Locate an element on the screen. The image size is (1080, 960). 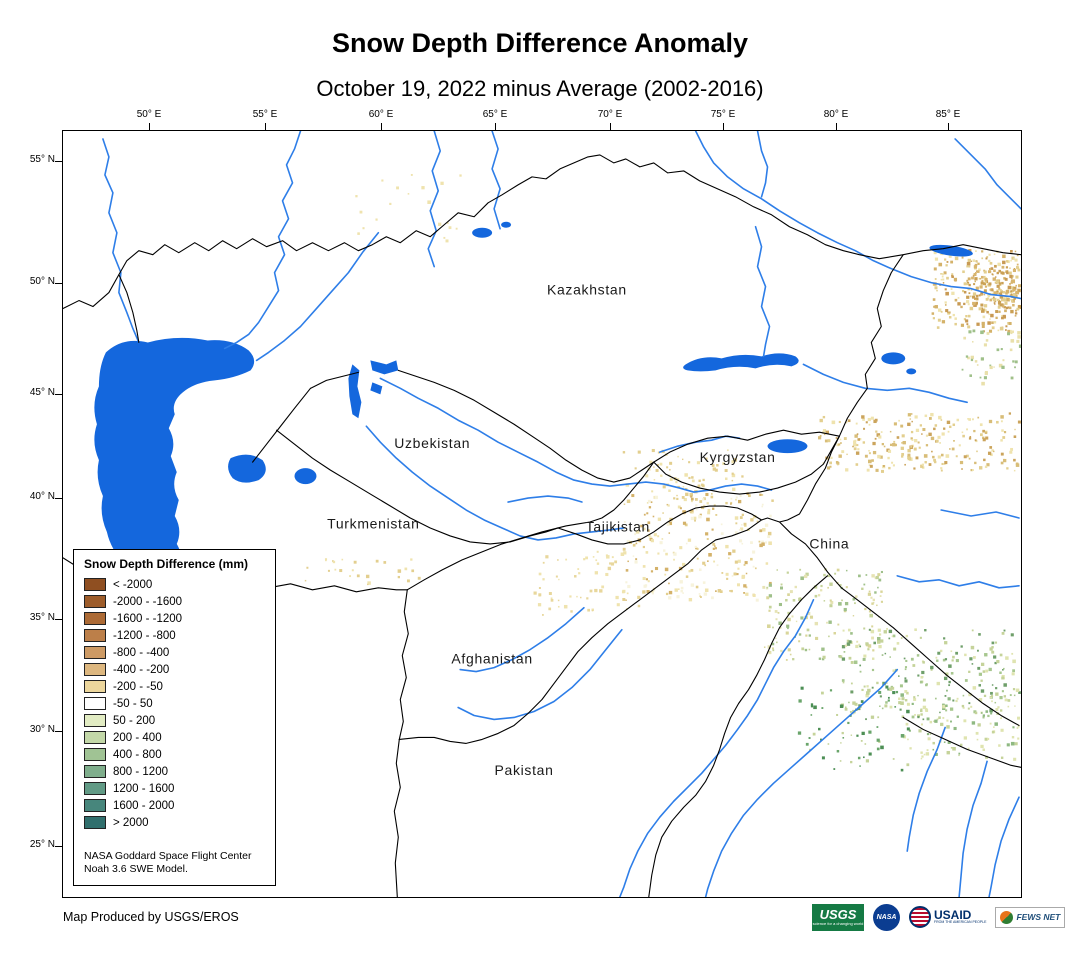
fewsnet-logo-text: FEWS NET is located at coordinates (1038, 917).